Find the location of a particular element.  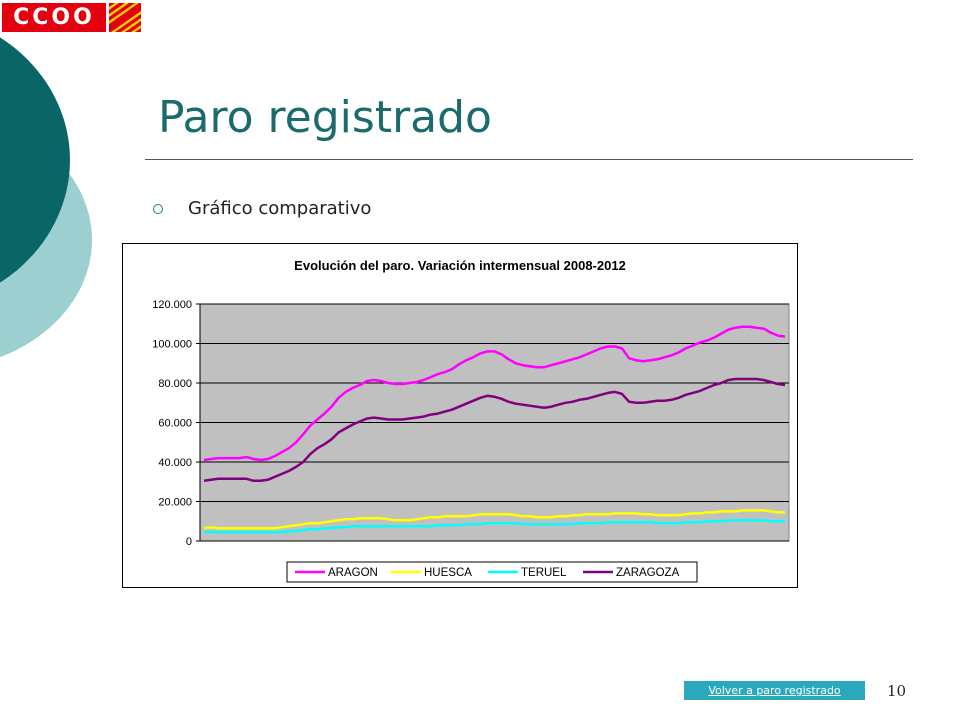

y-tick-label: 80.000 is located at coordinates (175, 384).